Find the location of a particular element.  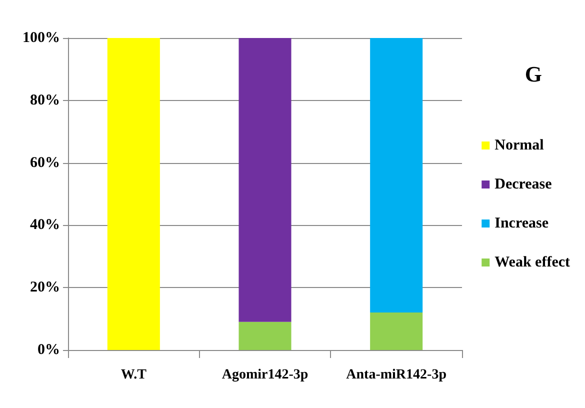

x-tick-label: W.T is located at coordinates (134, 375).